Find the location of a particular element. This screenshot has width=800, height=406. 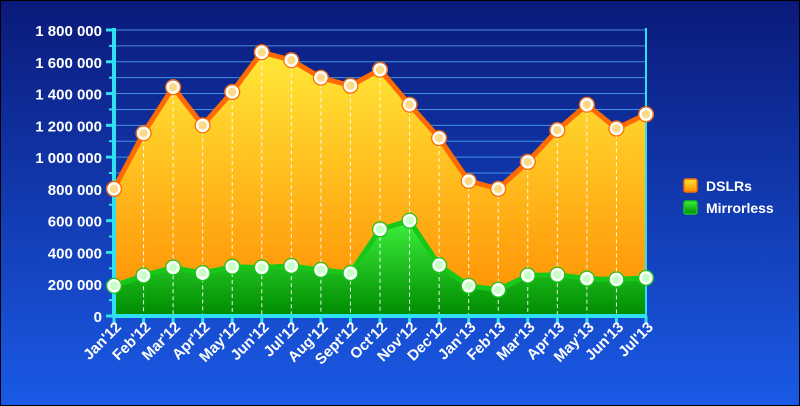

legend-swatch-mirrorless is located at coordinates (690, 207).